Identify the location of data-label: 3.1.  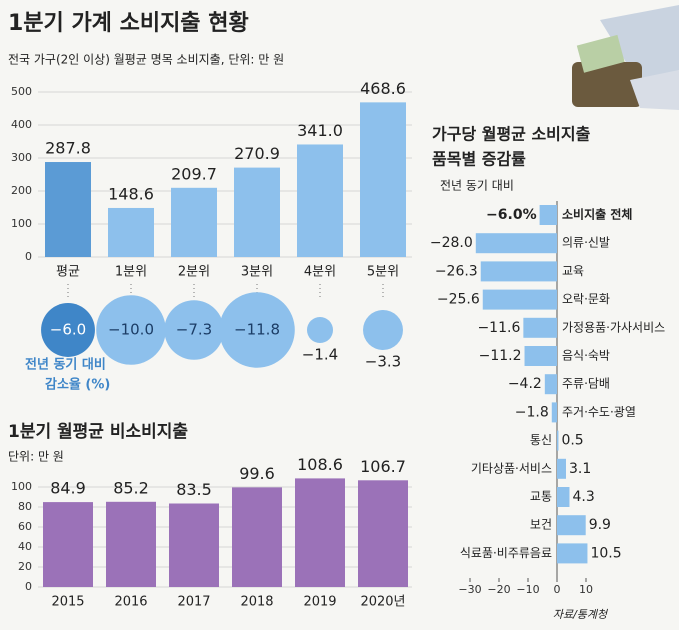
(580, 469).